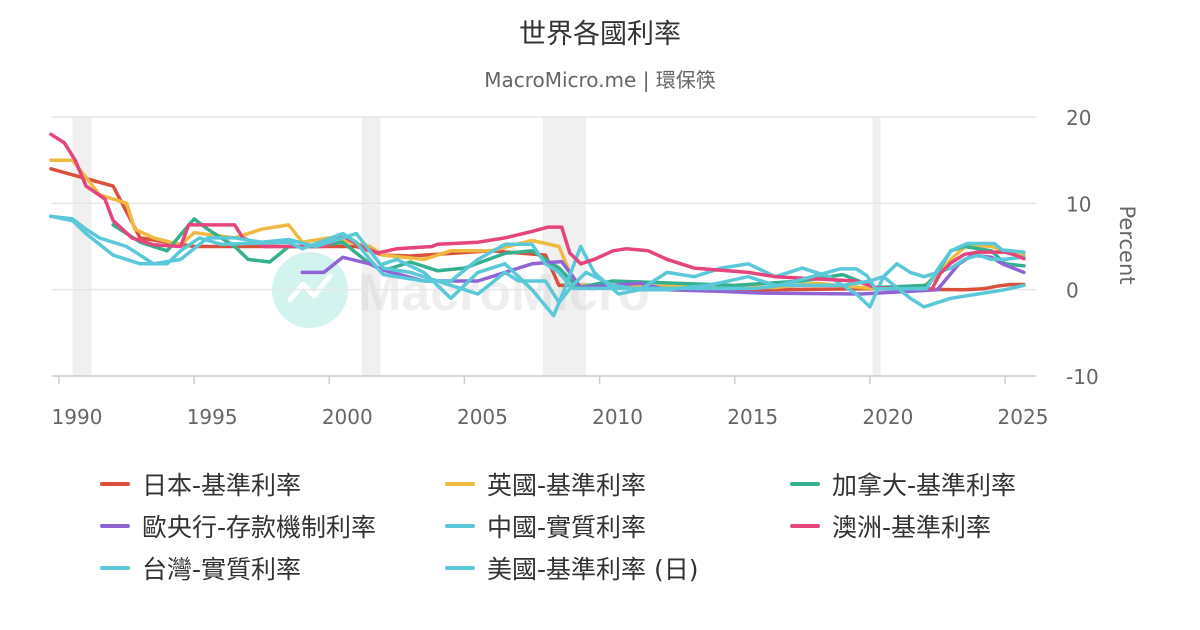 The height and width of the screenshot is (630, 1200). I want to click on legend-label: 美國-基準利率 (日), so click(593, 569).